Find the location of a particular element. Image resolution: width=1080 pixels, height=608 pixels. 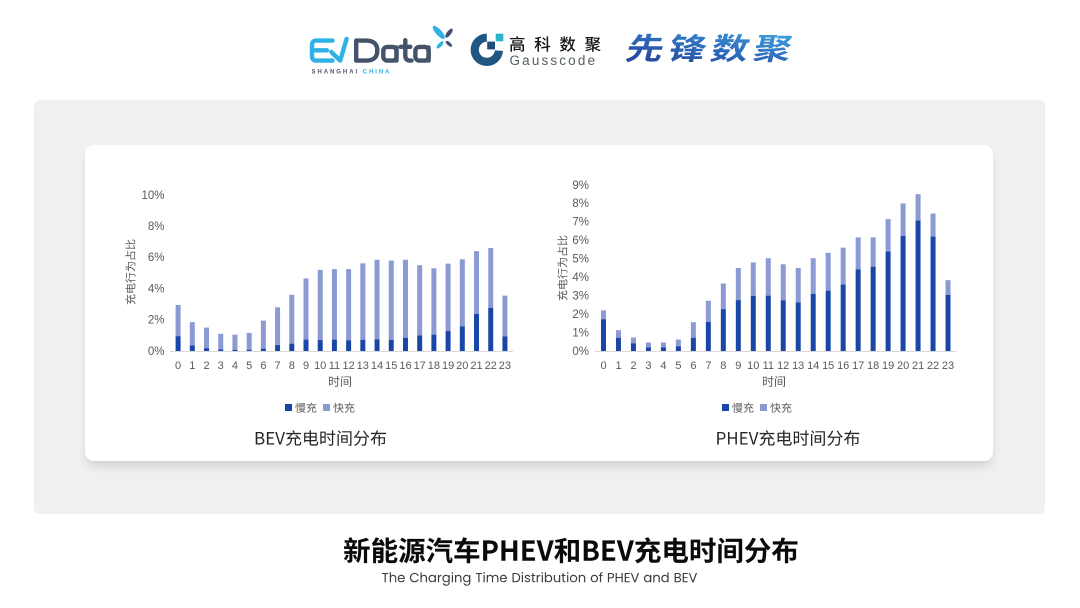

svg-text: 10% is located at coordinates (152, 196).